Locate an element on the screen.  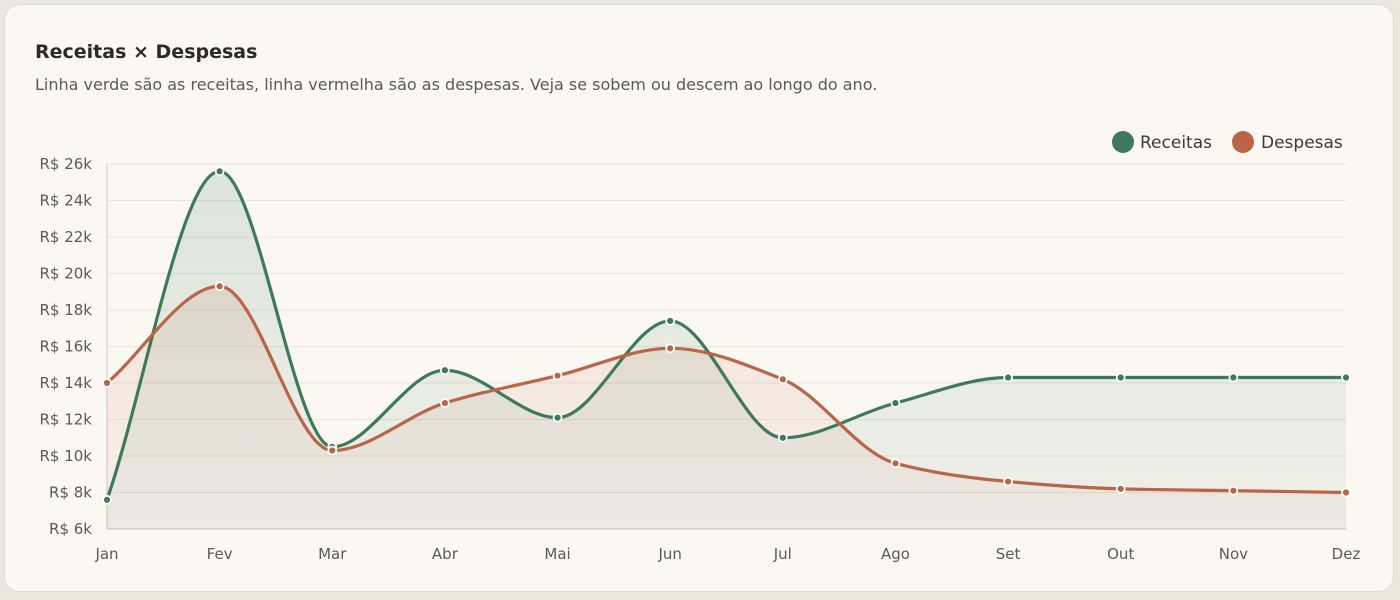
x-tick-label: Abr is located at coordinates (445, 554).